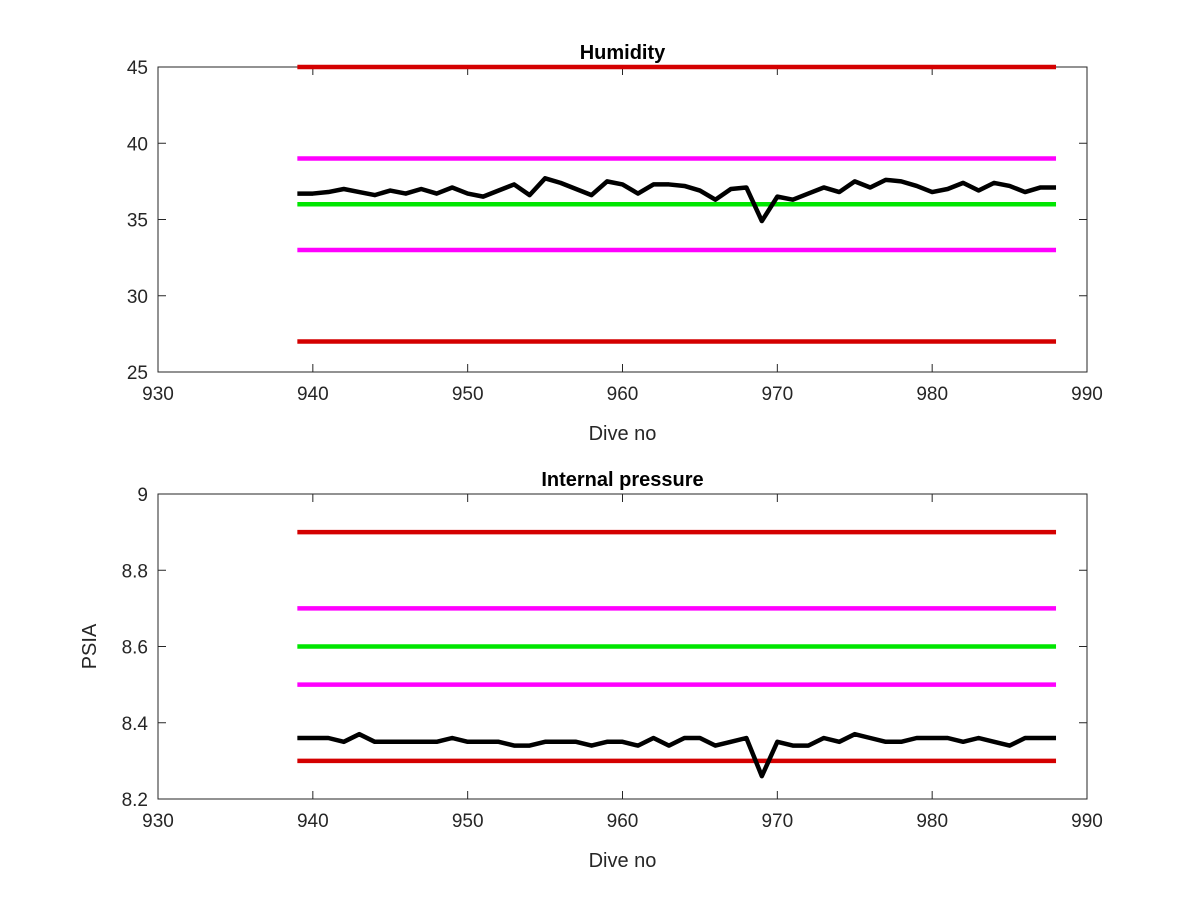  What do you see at coordinates (135, 648) in the screenshot?
I see `y-tick-label: 8.6` at bounding box center [135, 648].